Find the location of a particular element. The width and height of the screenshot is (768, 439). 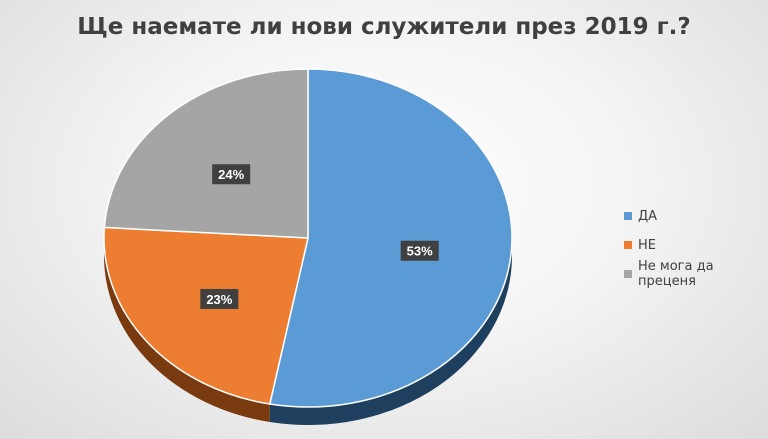

svg-text: 53% is located at coordinates (420, 251).